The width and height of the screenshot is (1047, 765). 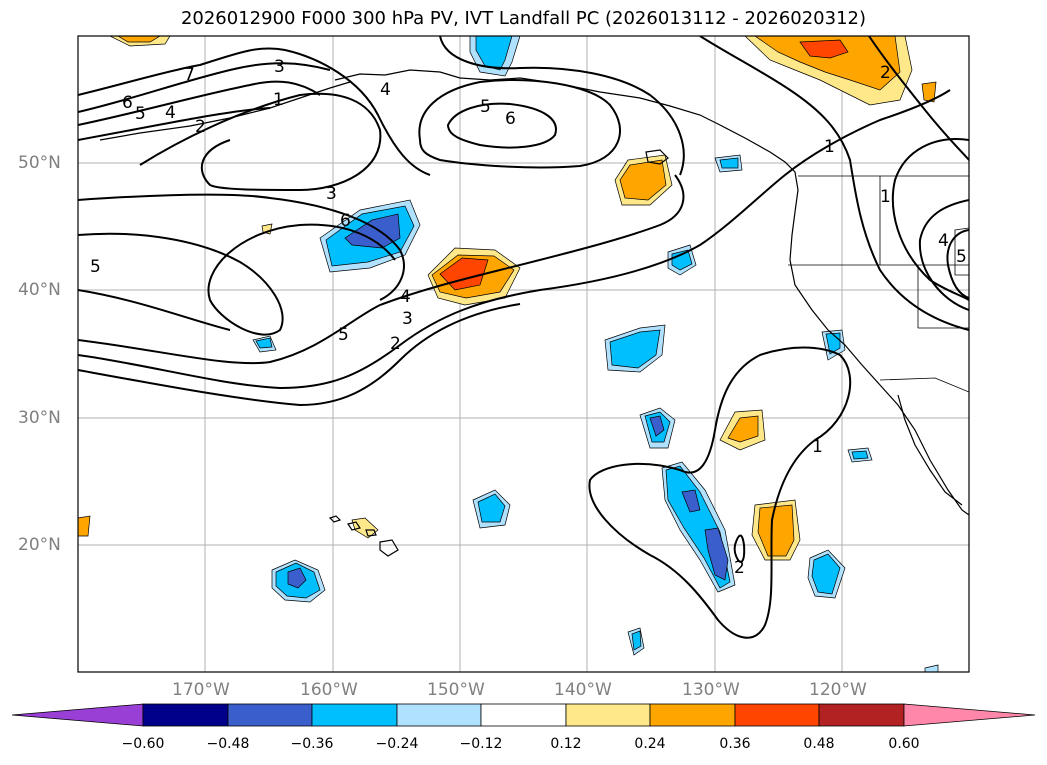 I want to click on lat-label-20n: 20°N, so click(x=39, y=545).